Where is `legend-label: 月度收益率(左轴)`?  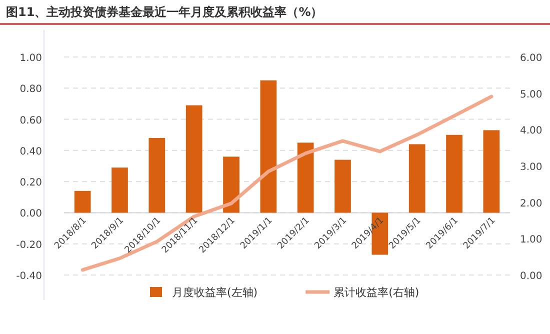 legend-label: 月度收益率(左轴) is located at coordinates (215, 292).